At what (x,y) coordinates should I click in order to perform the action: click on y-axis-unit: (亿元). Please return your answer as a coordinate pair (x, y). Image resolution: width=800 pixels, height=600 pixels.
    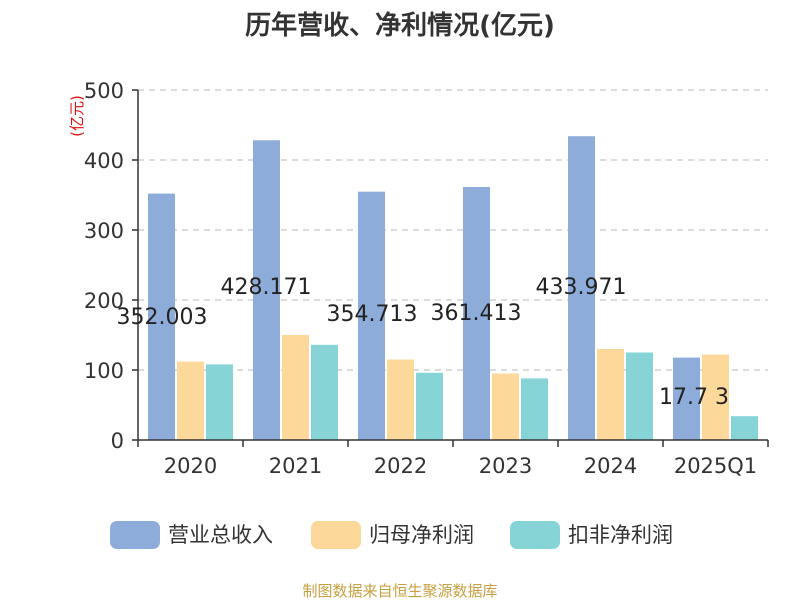
    Looking at the image, I should click on (77, 116).